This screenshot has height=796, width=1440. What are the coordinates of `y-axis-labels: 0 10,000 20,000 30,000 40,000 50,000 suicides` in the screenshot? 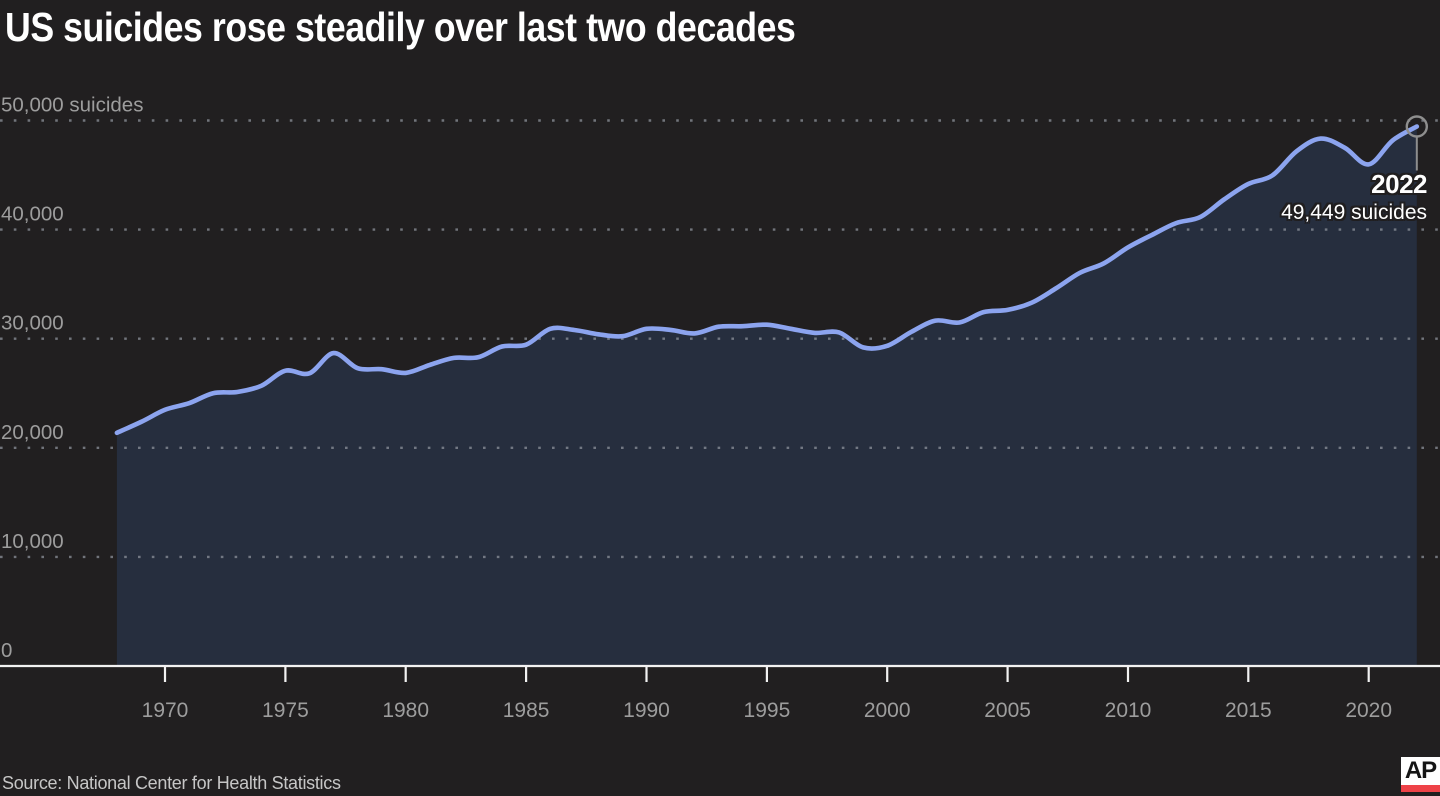 It's located at (72, 378).